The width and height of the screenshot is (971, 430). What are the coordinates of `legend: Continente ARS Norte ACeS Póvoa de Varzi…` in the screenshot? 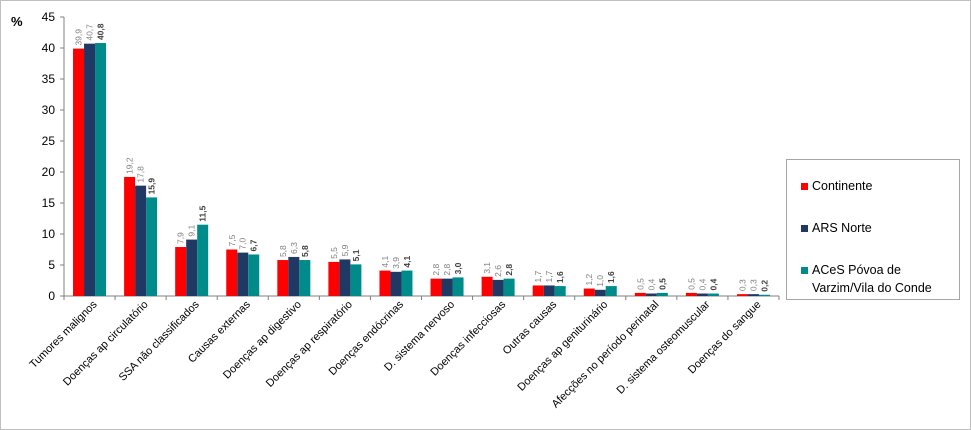 It's located at (873, 229).